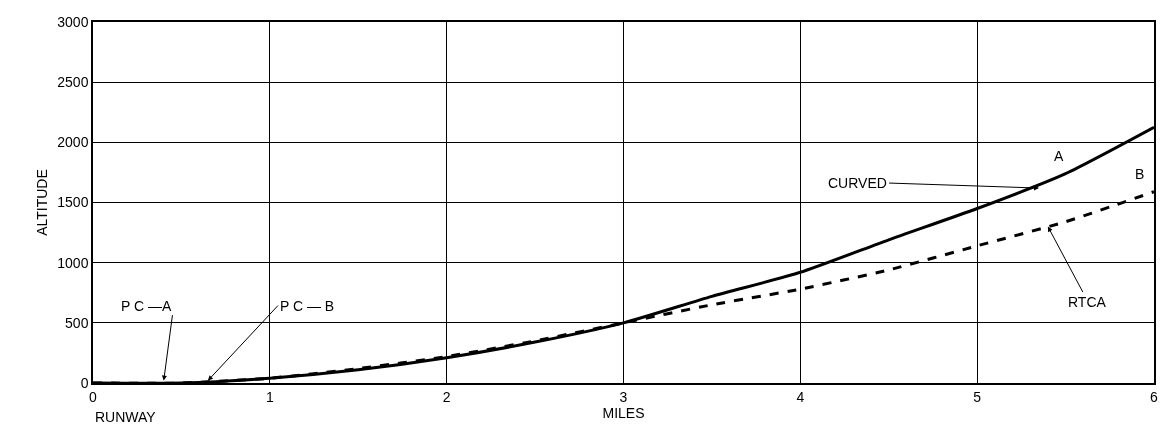 The image size is (1166, 435). What do you see at coordinates (1154, 396) in the screenshot?
I see `x-tick-label: 6` at bounding box center [1154, 396].